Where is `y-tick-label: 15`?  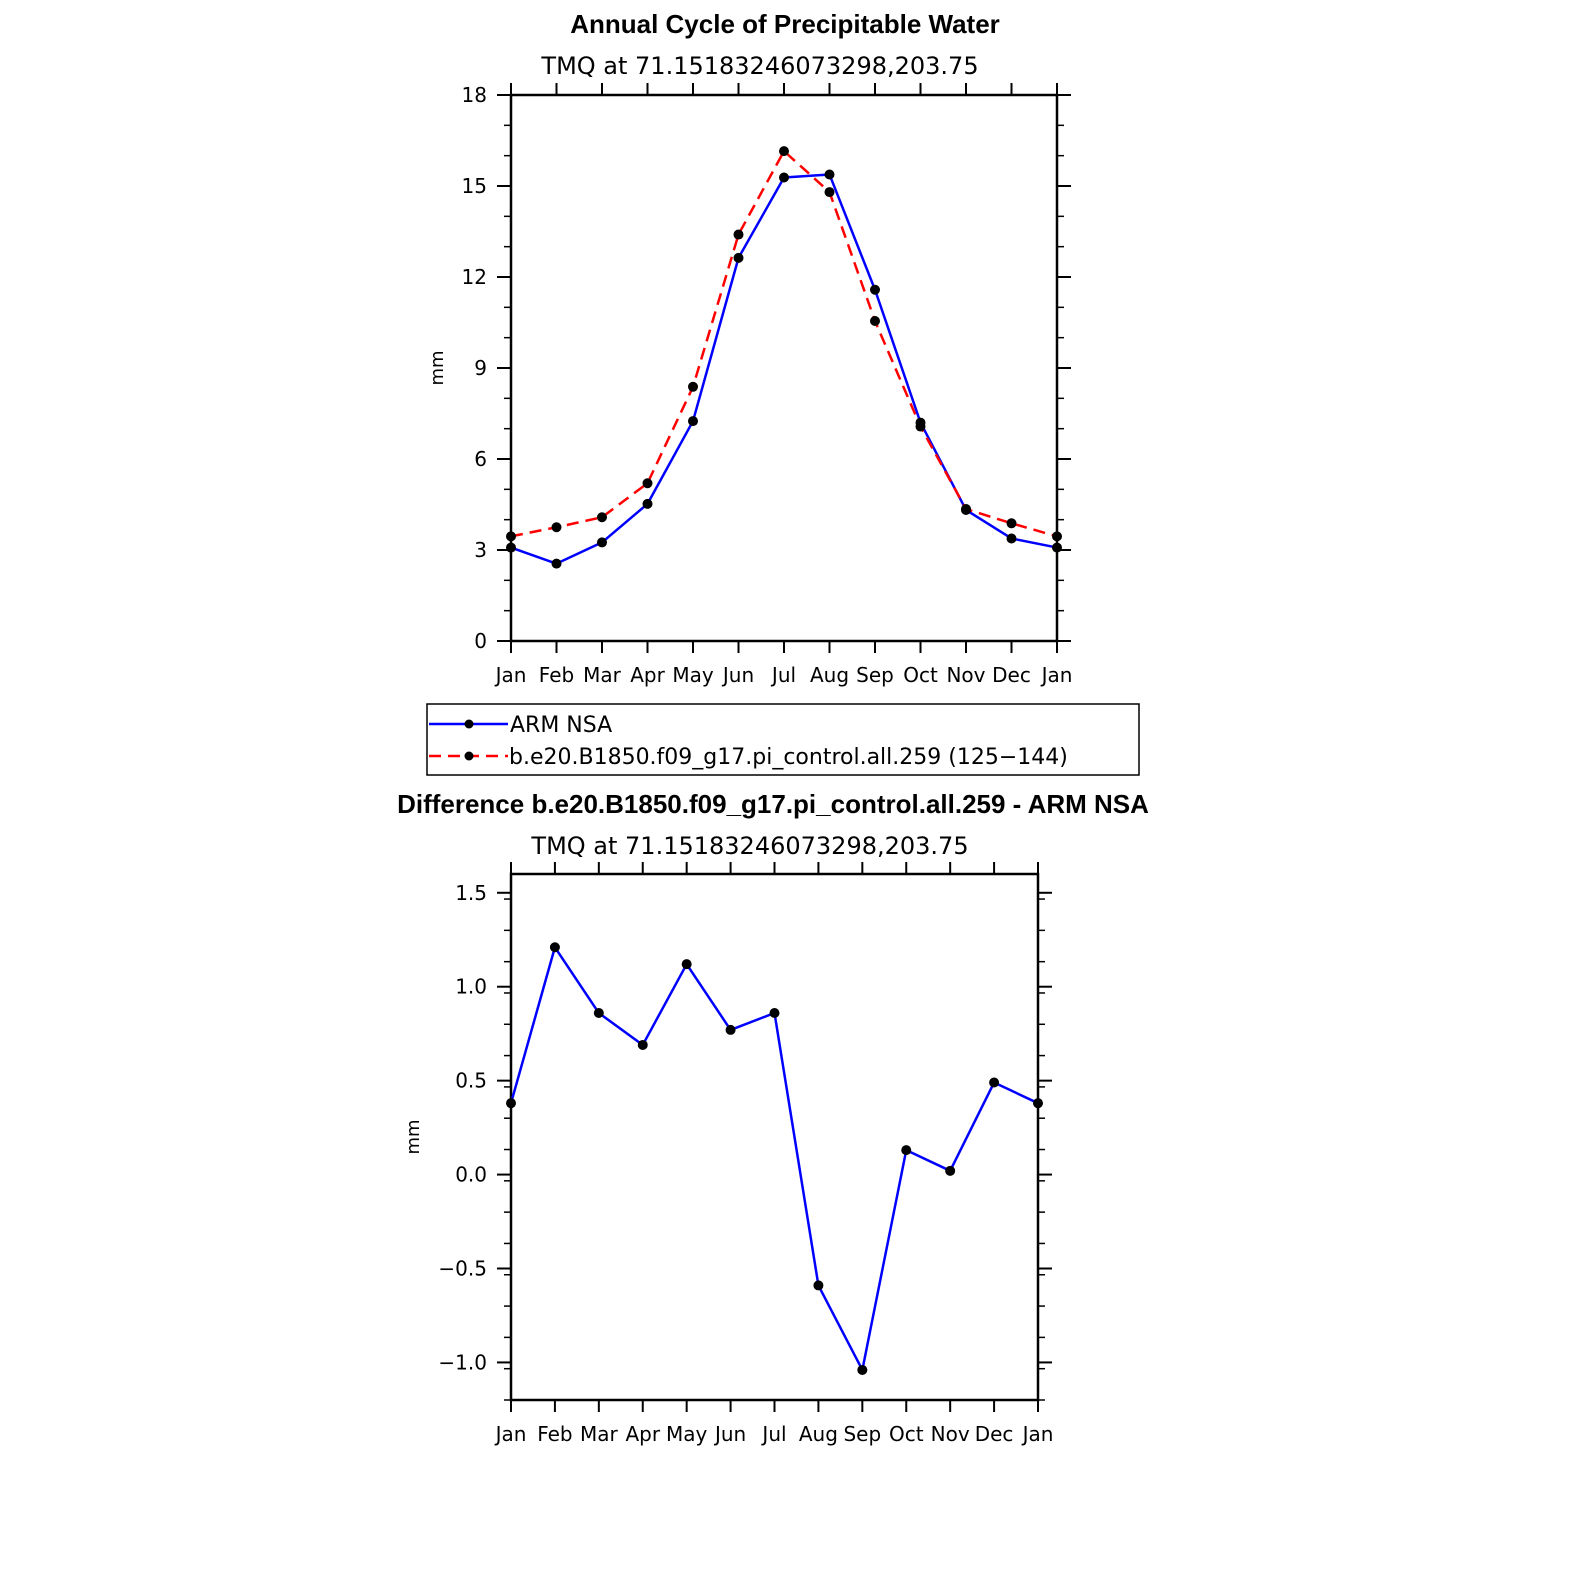 y-tick-label: 15 is located at coordinates (474, 186).